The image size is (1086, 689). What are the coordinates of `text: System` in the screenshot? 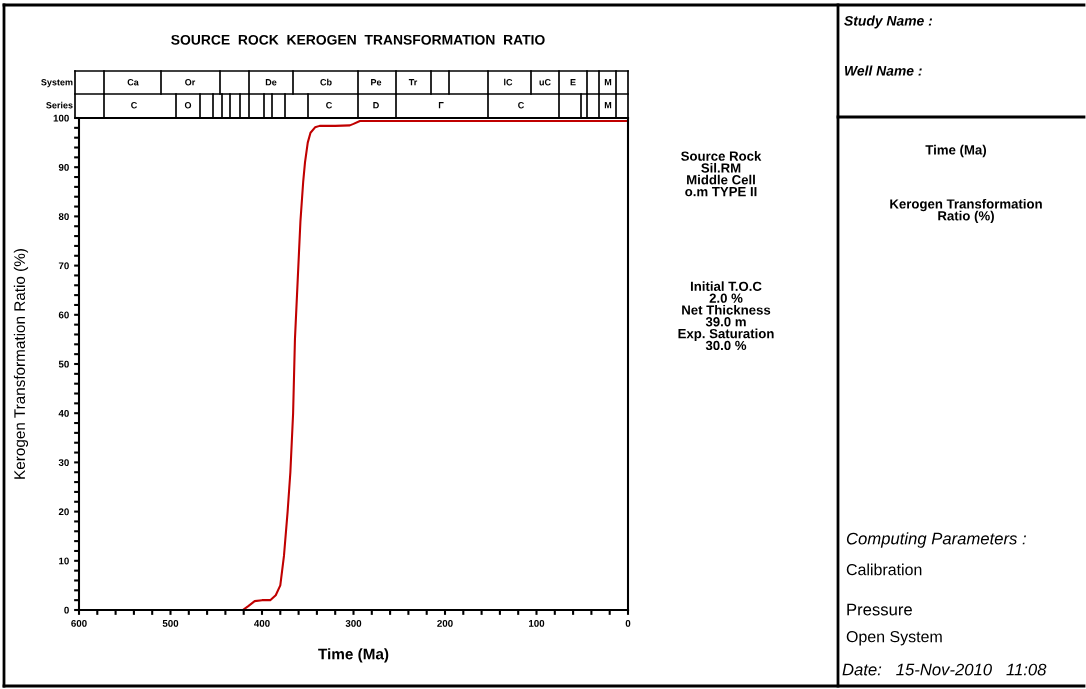 It's located at (57, 83).